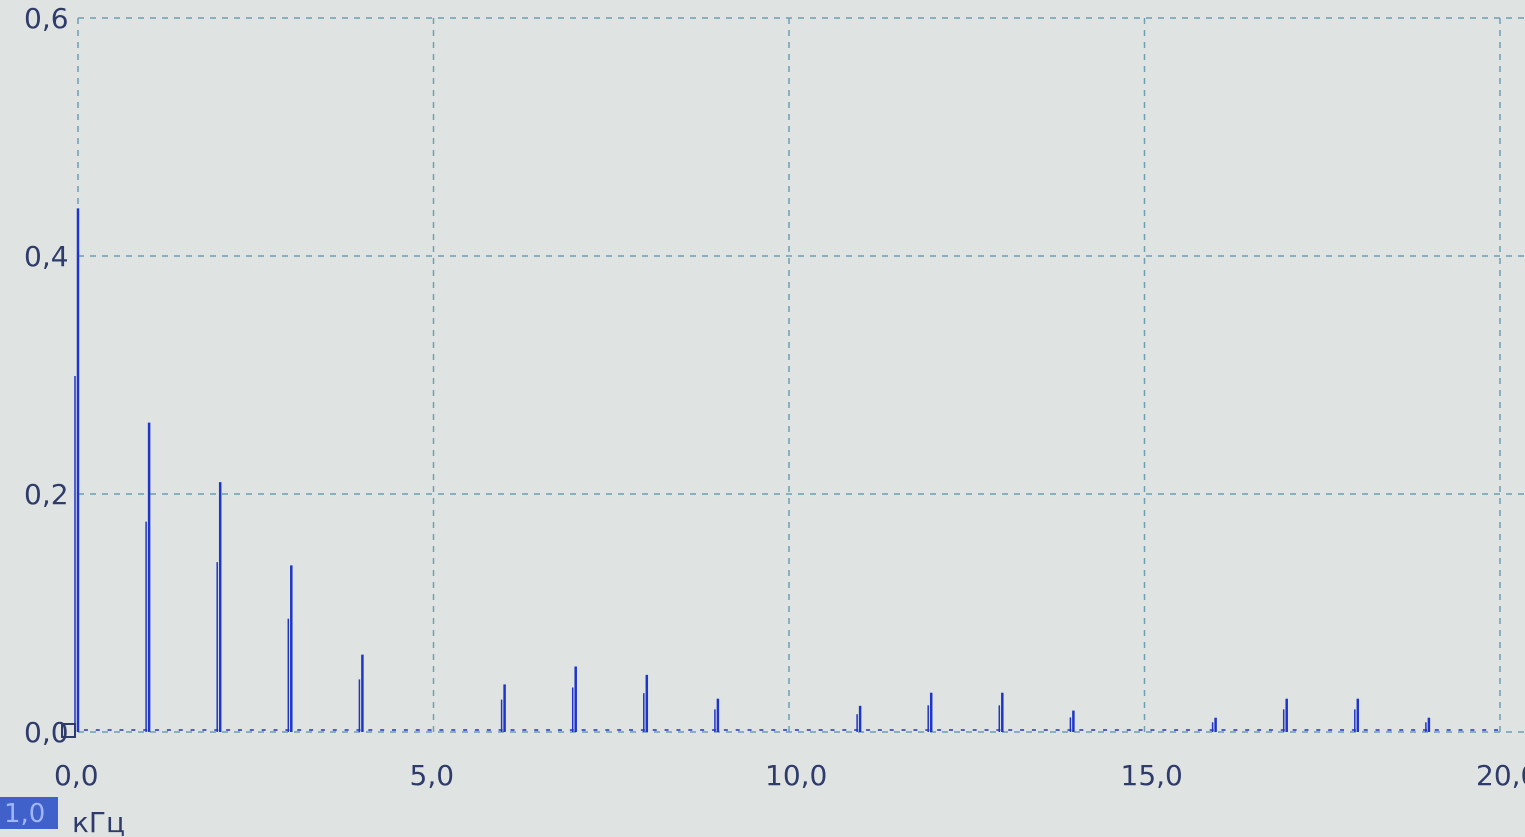  Describe the element at coordinates (68, 730) in the screenshot. I see `origin-cursor-marker` at that location.